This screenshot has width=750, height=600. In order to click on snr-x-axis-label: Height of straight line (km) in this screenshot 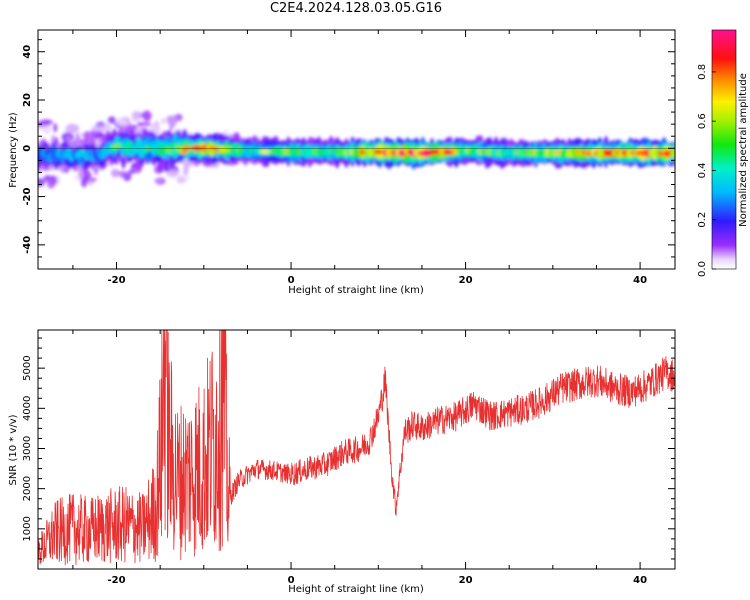, I will do `click(356, 589)`.